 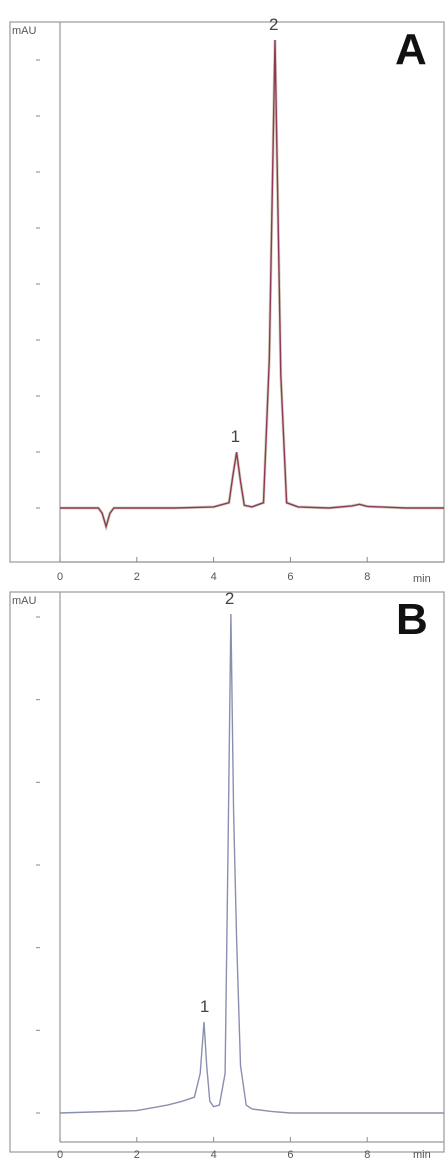 What do you see at coordinates (214, 1155) in the screenshot?
I see `panel-b-x-tick-label: 4` at bounding box center [214, 1155].